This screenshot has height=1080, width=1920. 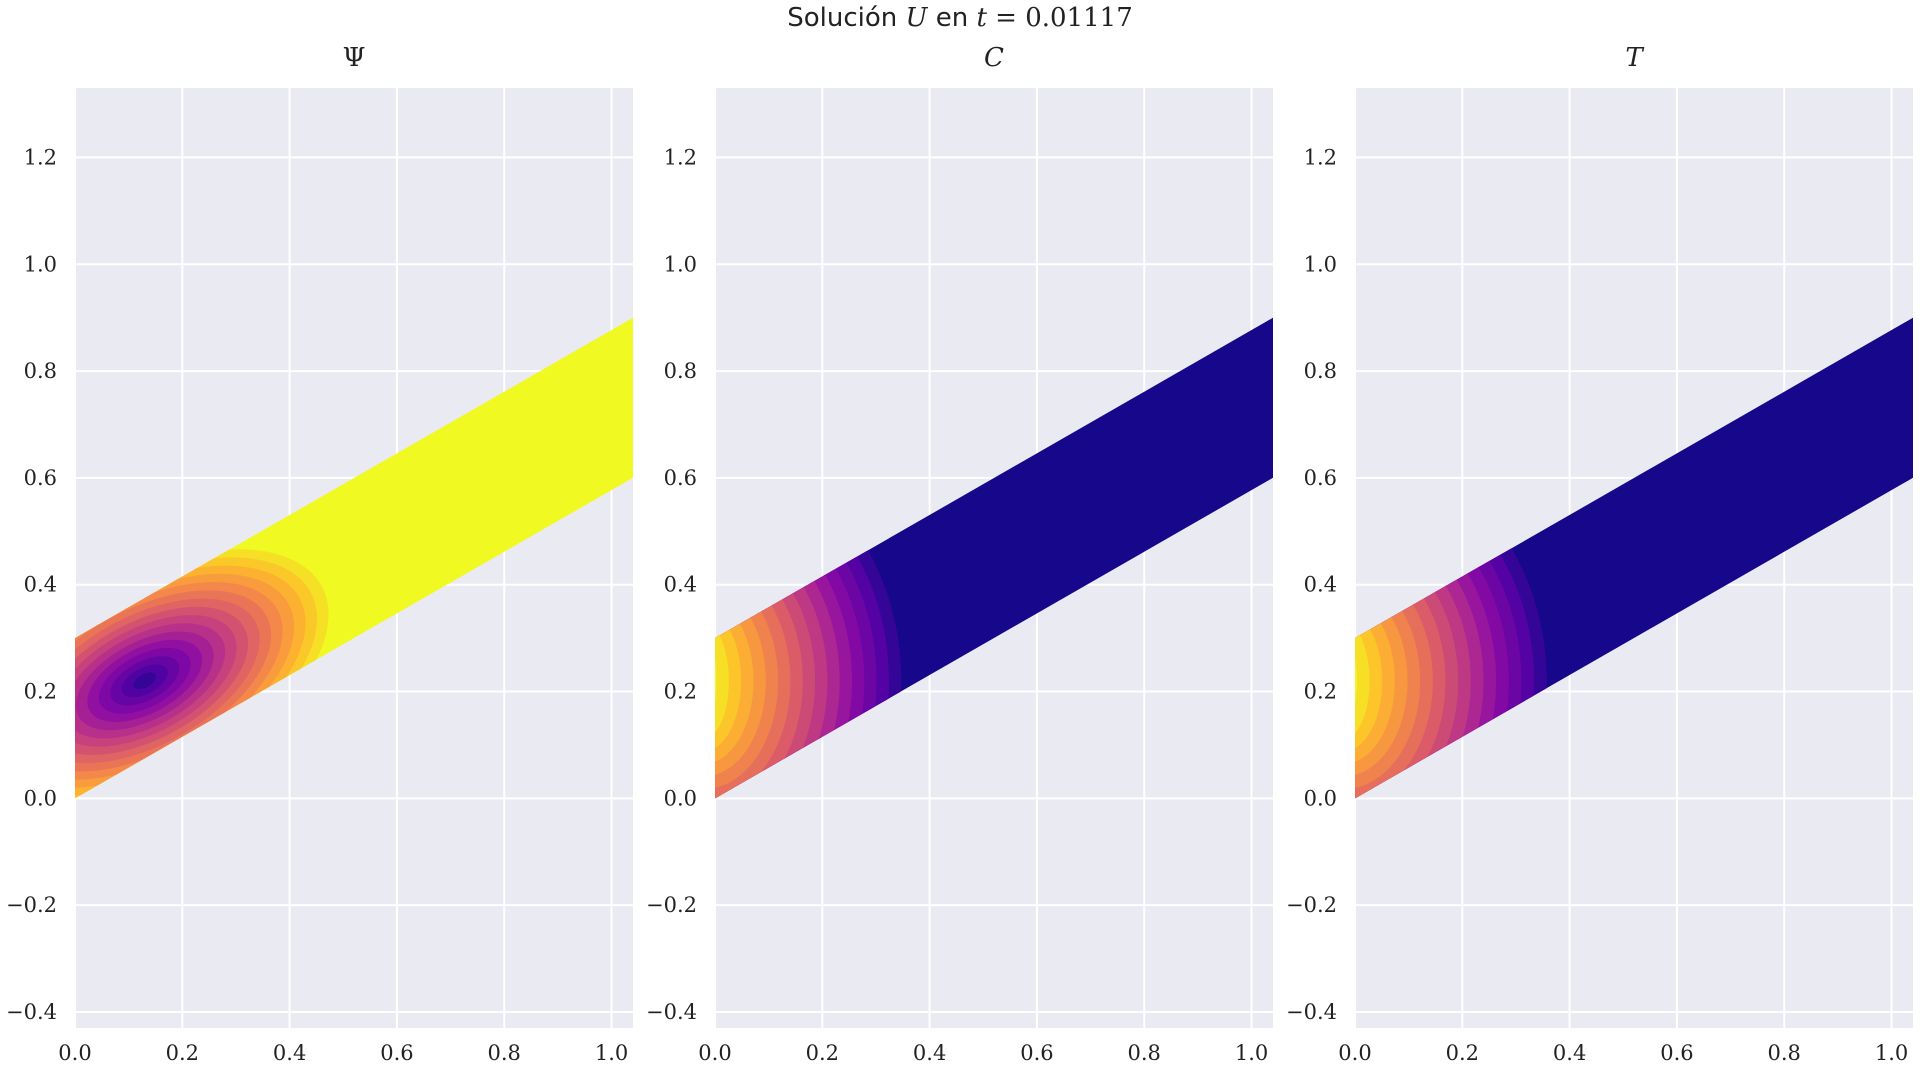 What do you see at coordinates (994, 58) in the screenshot?
I see `panel-title: C` at bounding box center [994, 58].